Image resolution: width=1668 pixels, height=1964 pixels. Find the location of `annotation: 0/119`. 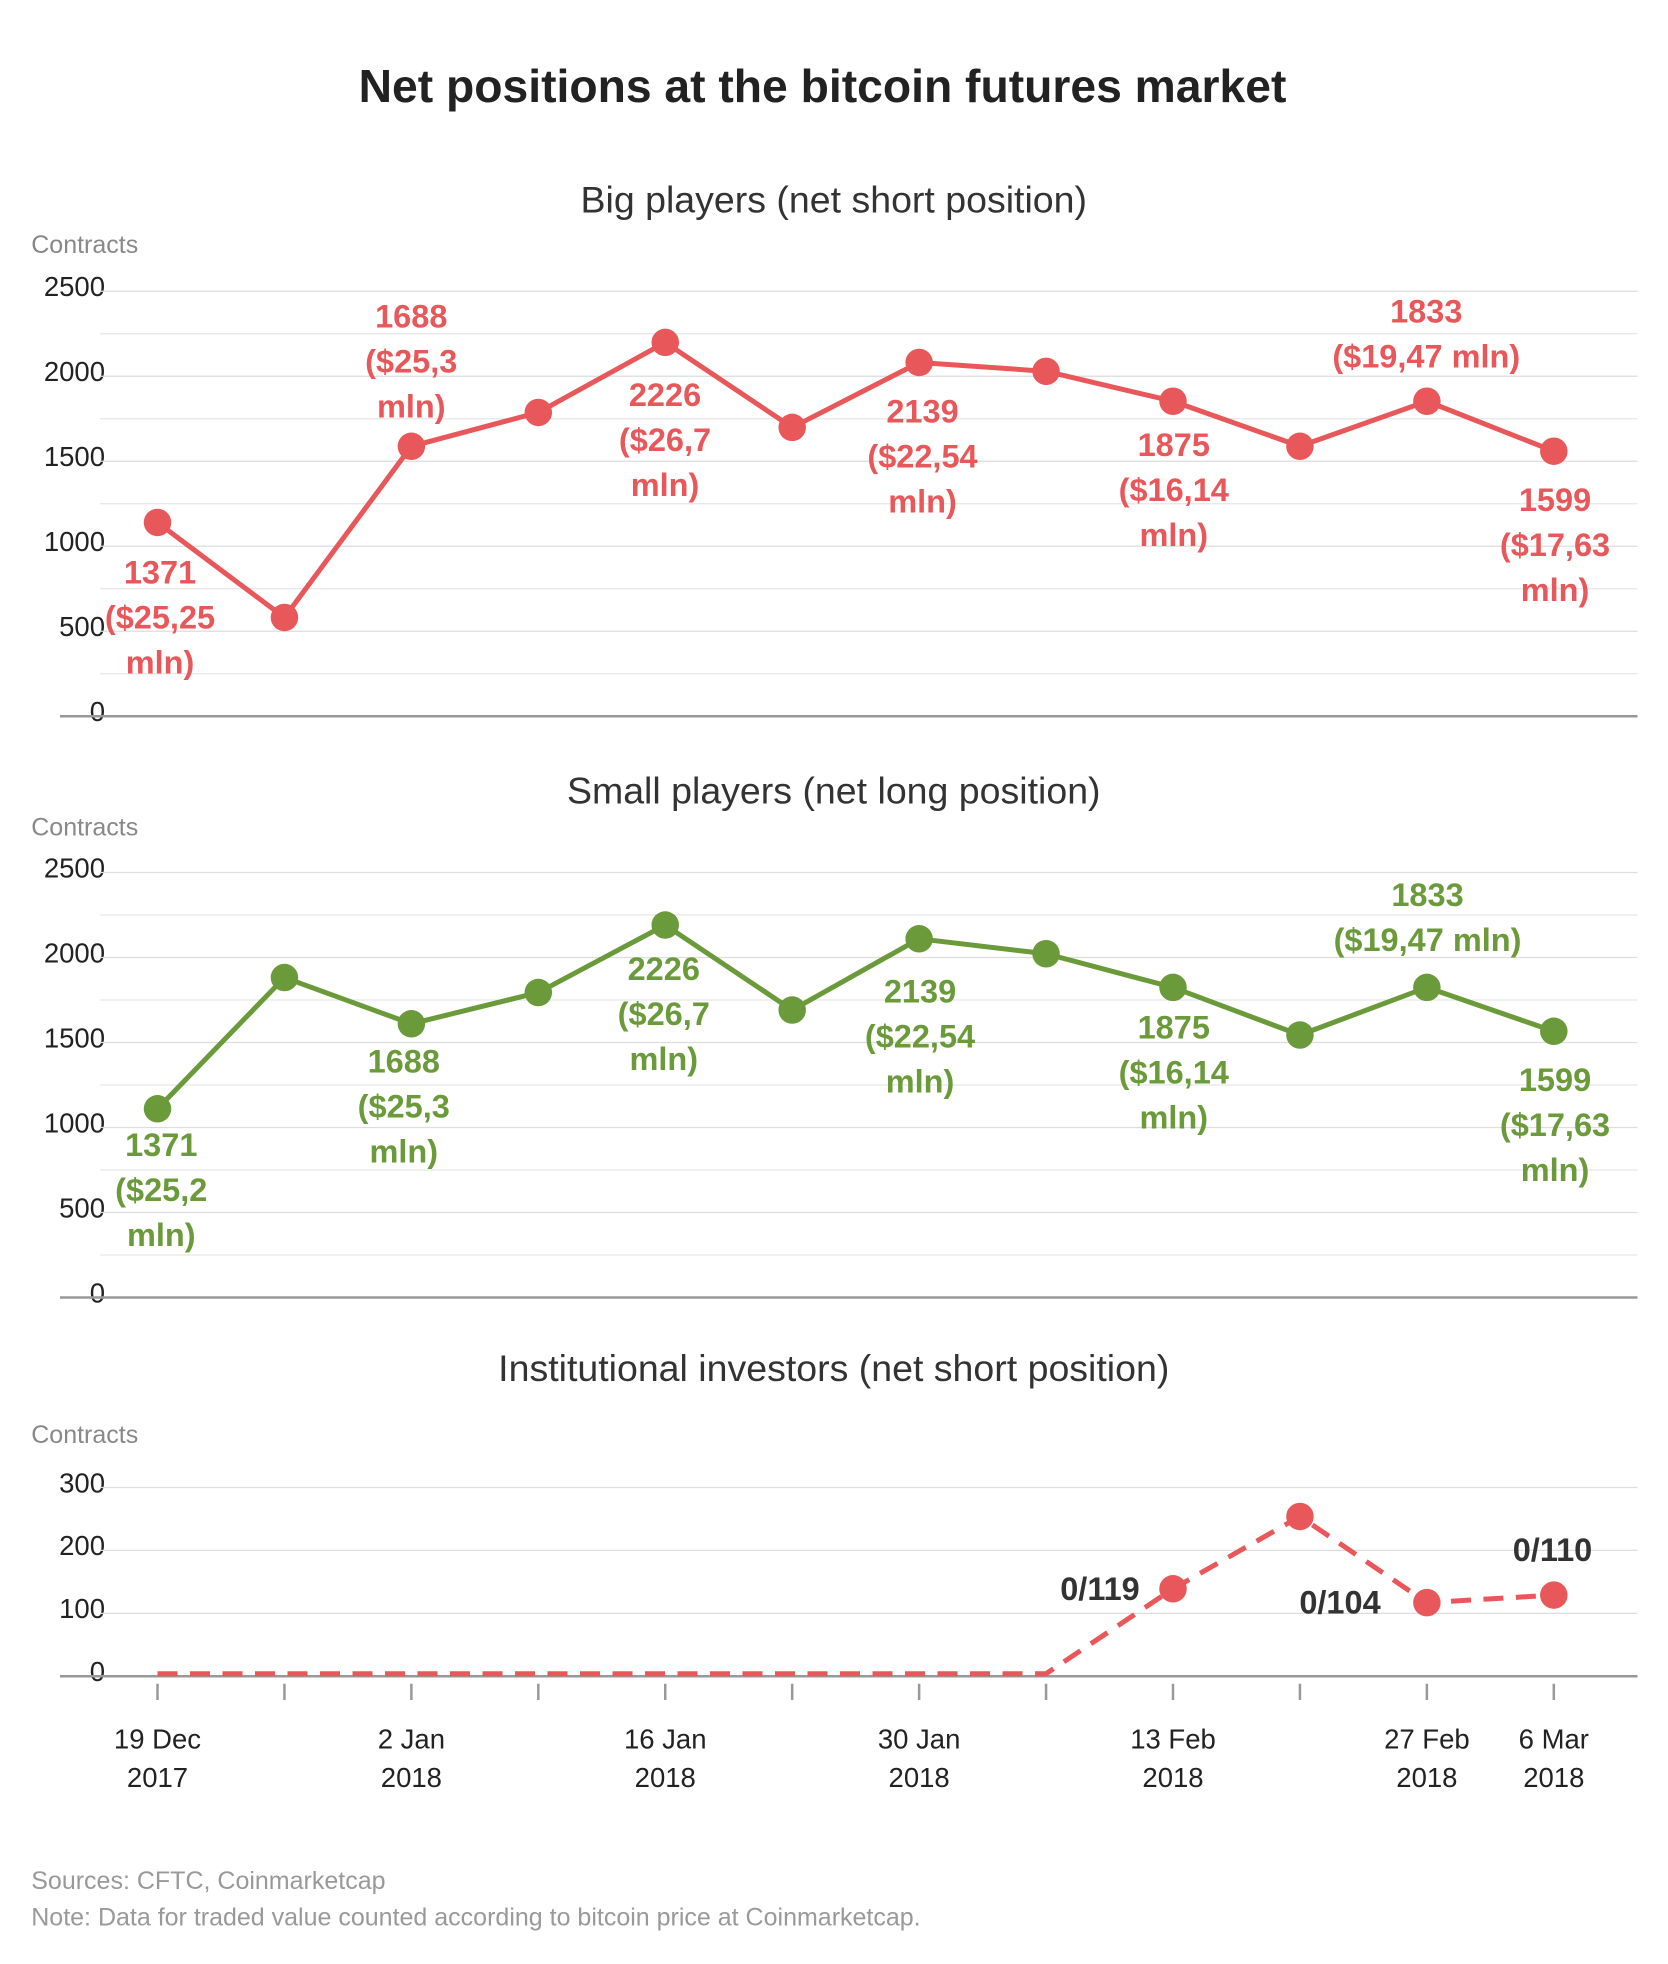

annotation: 0/119 is located at coordinates (1100, 1589).